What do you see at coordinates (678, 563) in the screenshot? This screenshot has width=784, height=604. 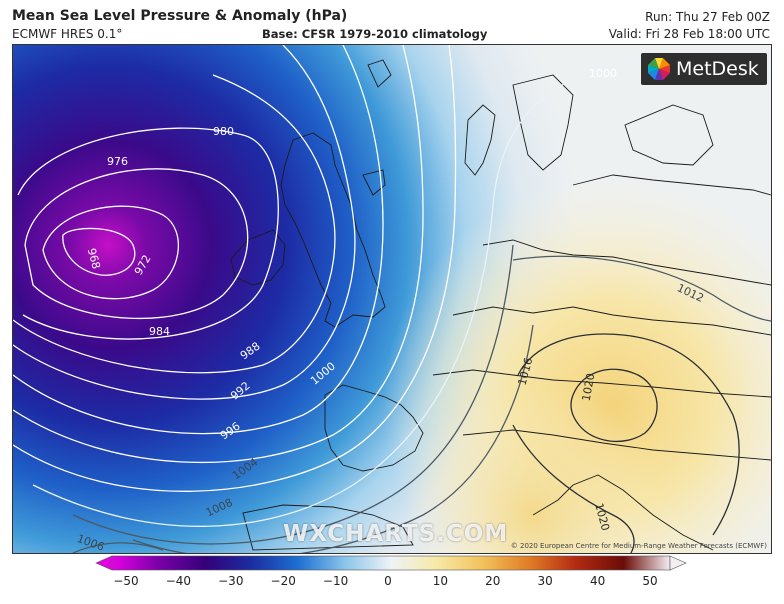 I see `colorbar-right-arrow` at bounding box center [678, 563].